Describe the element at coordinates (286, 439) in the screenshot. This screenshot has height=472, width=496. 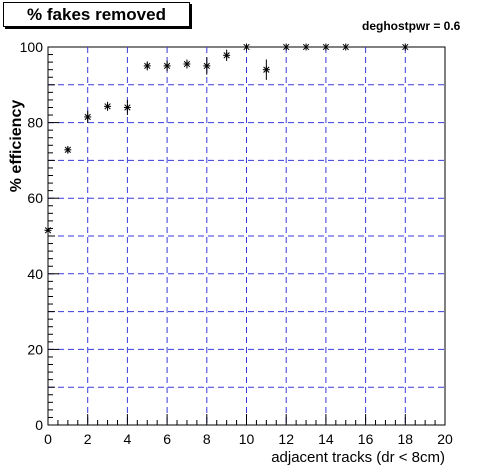
I see `x-tick-label: 12` at that location.